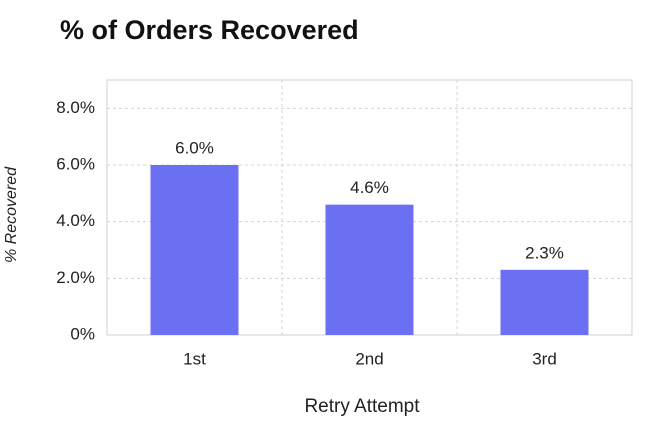 The height and width of the screenshot is (421, 655). Describe the element at coordinates (194, 358) in the screenshot. I see `x-tick-label: 1st` at that location.